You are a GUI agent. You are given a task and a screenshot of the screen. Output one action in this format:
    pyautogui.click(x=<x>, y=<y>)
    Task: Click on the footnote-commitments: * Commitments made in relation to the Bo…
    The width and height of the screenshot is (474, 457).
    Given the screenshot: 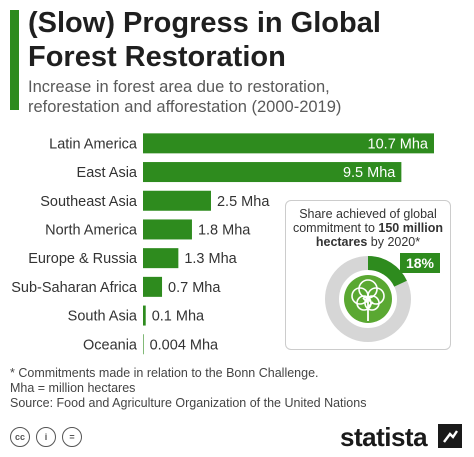 What is the action you would take?
    pyautogui.click(x=164, y=373)
    